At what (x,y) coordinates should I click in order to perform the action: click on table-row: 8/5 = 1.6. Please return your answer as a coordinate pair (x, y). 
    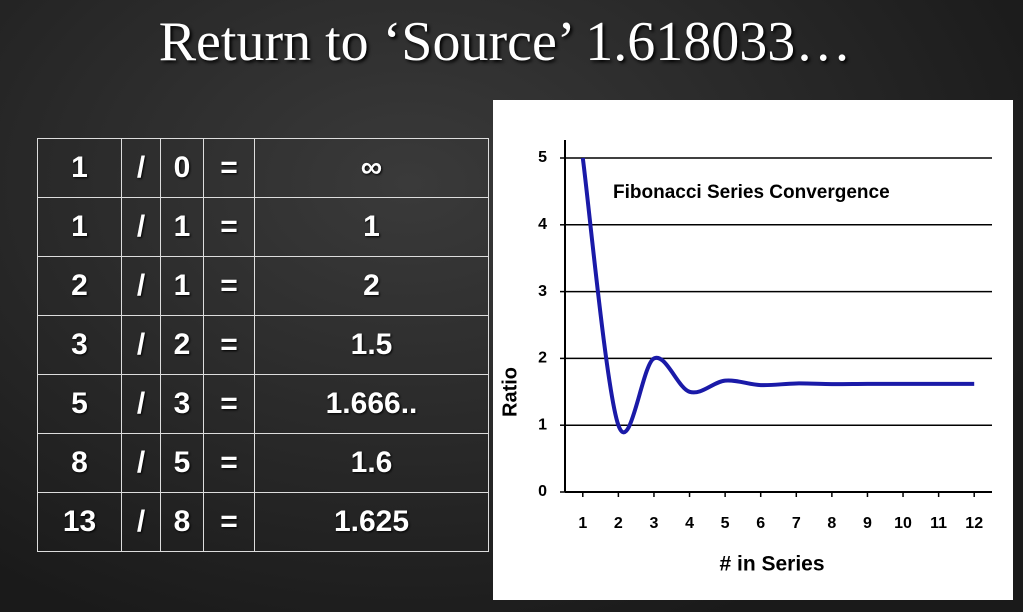
    Looking at the image, I should click on (263, 463).